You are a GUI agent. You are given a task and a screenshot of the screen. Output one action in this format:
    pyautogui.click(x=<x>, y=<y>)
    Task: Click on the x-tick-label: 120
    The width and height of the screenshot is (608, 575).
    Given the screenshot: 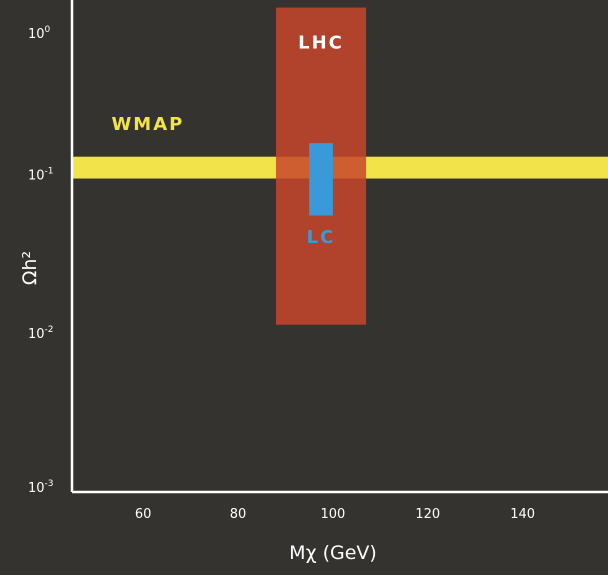 What is the action you would take?
    pyautogui.click(x=427, y=514)
    